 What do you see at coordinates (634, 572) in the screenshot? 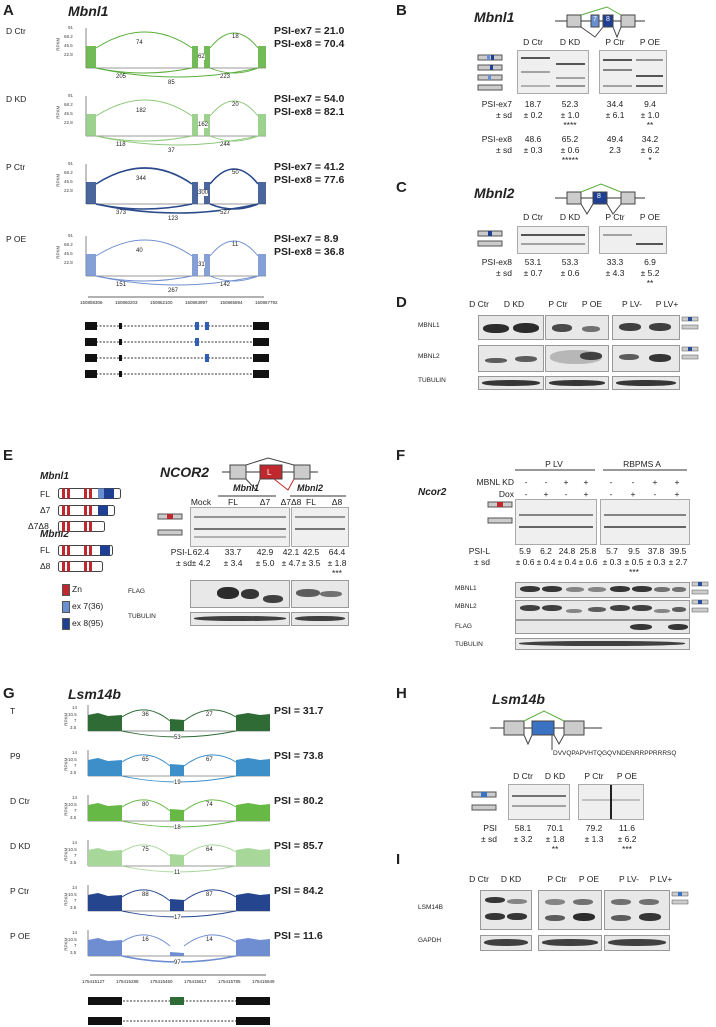
I see `significance-stars: ***` at bounding box center [634, 572].